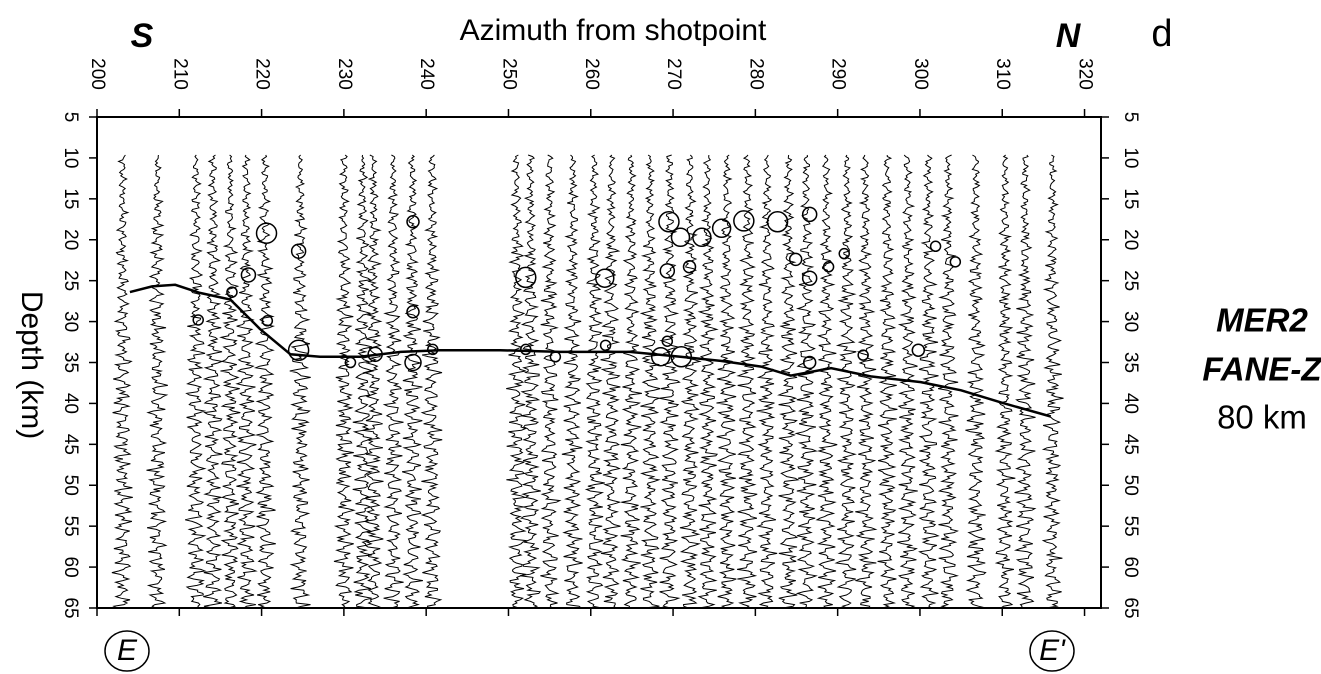 Image resolution: width=1321 pixels, height=674 pixels. What do you see at coordinates (613, 30) in the screenshot?
I see `x-axis-label: Azimuth from shotpoint` at bounding box center [613, 30].